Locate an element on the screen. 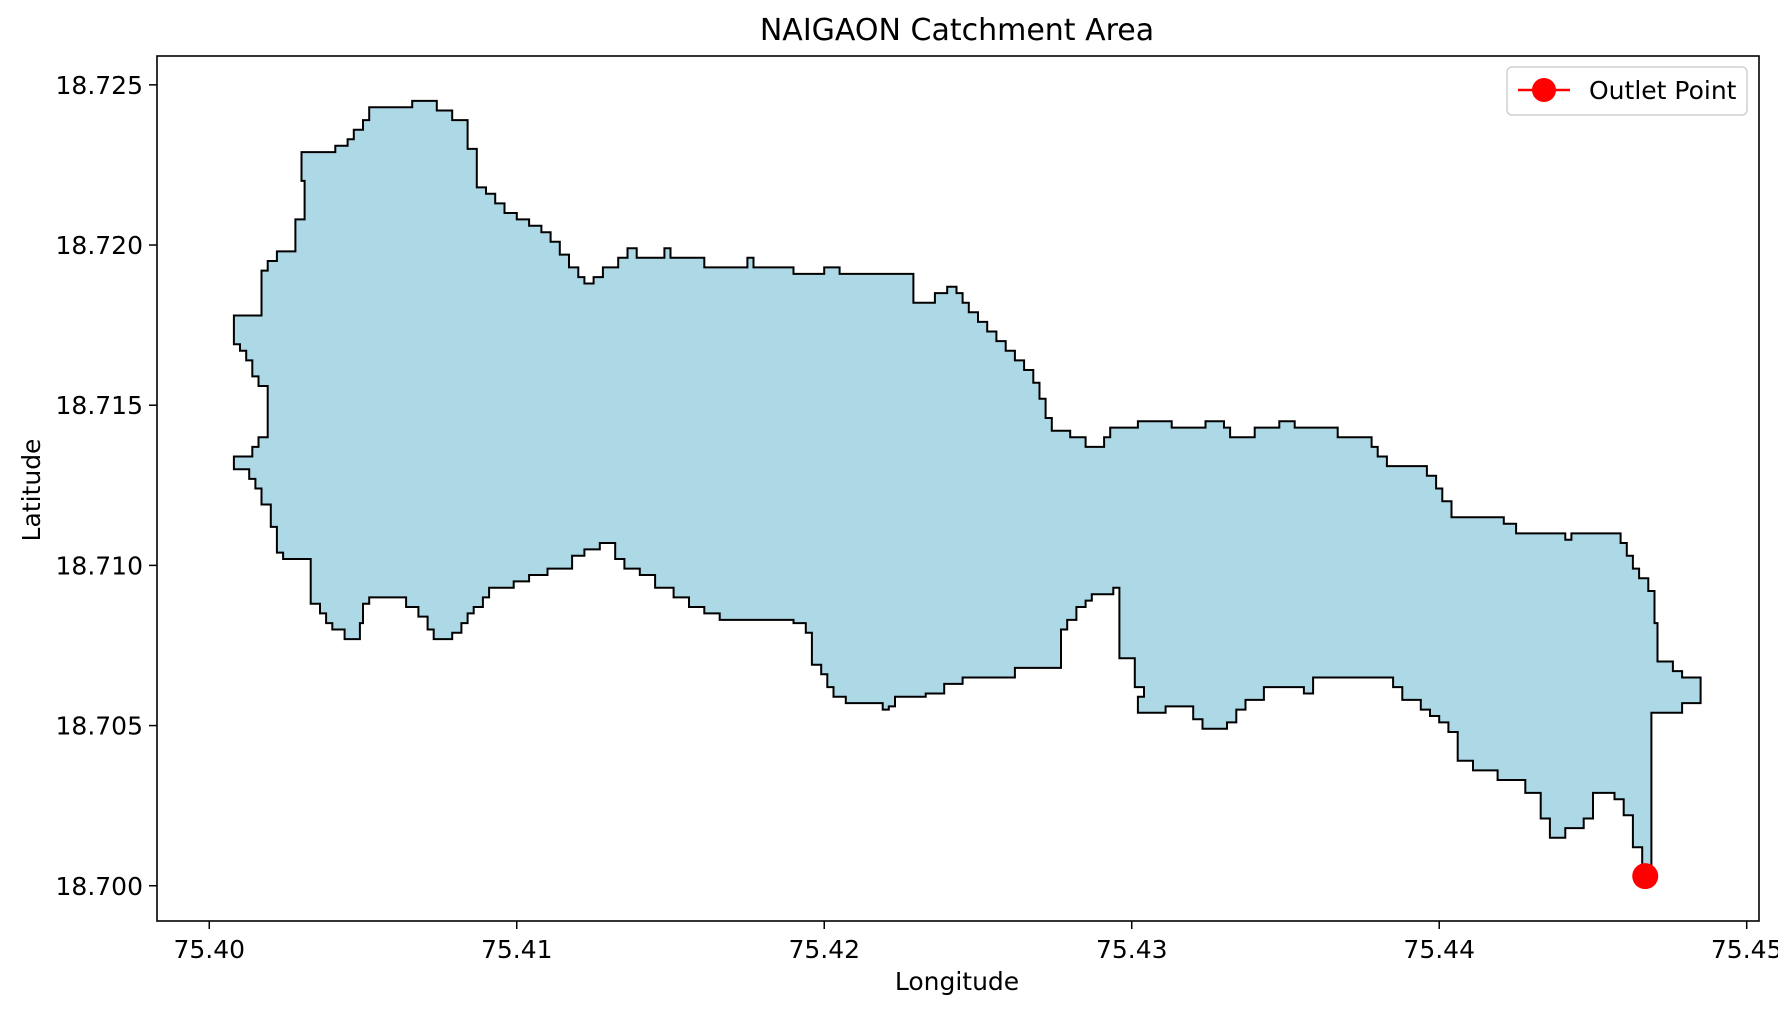  x-axis-ticks: 75.40 75.41 75.42 75.43 75.44 75.45 is located at coordinates (975, 942).